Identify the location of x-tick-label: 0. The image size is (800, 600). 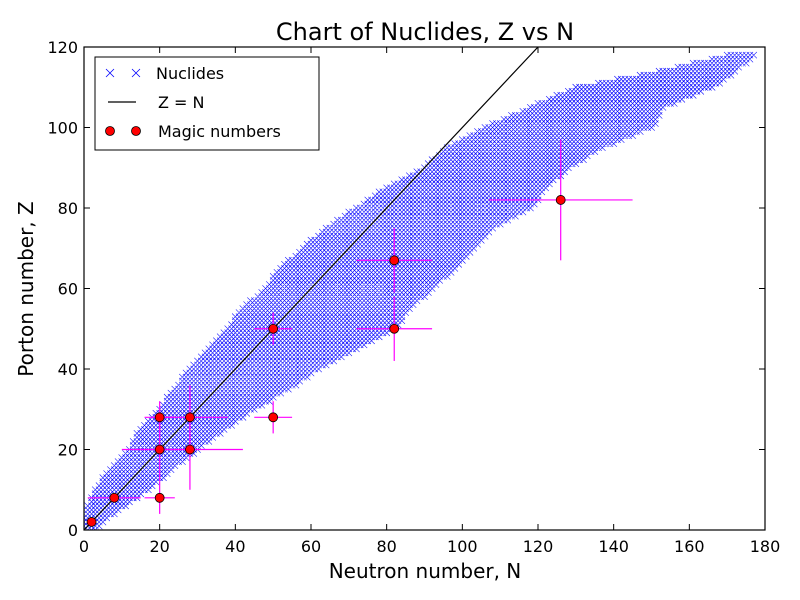
(84, 546).